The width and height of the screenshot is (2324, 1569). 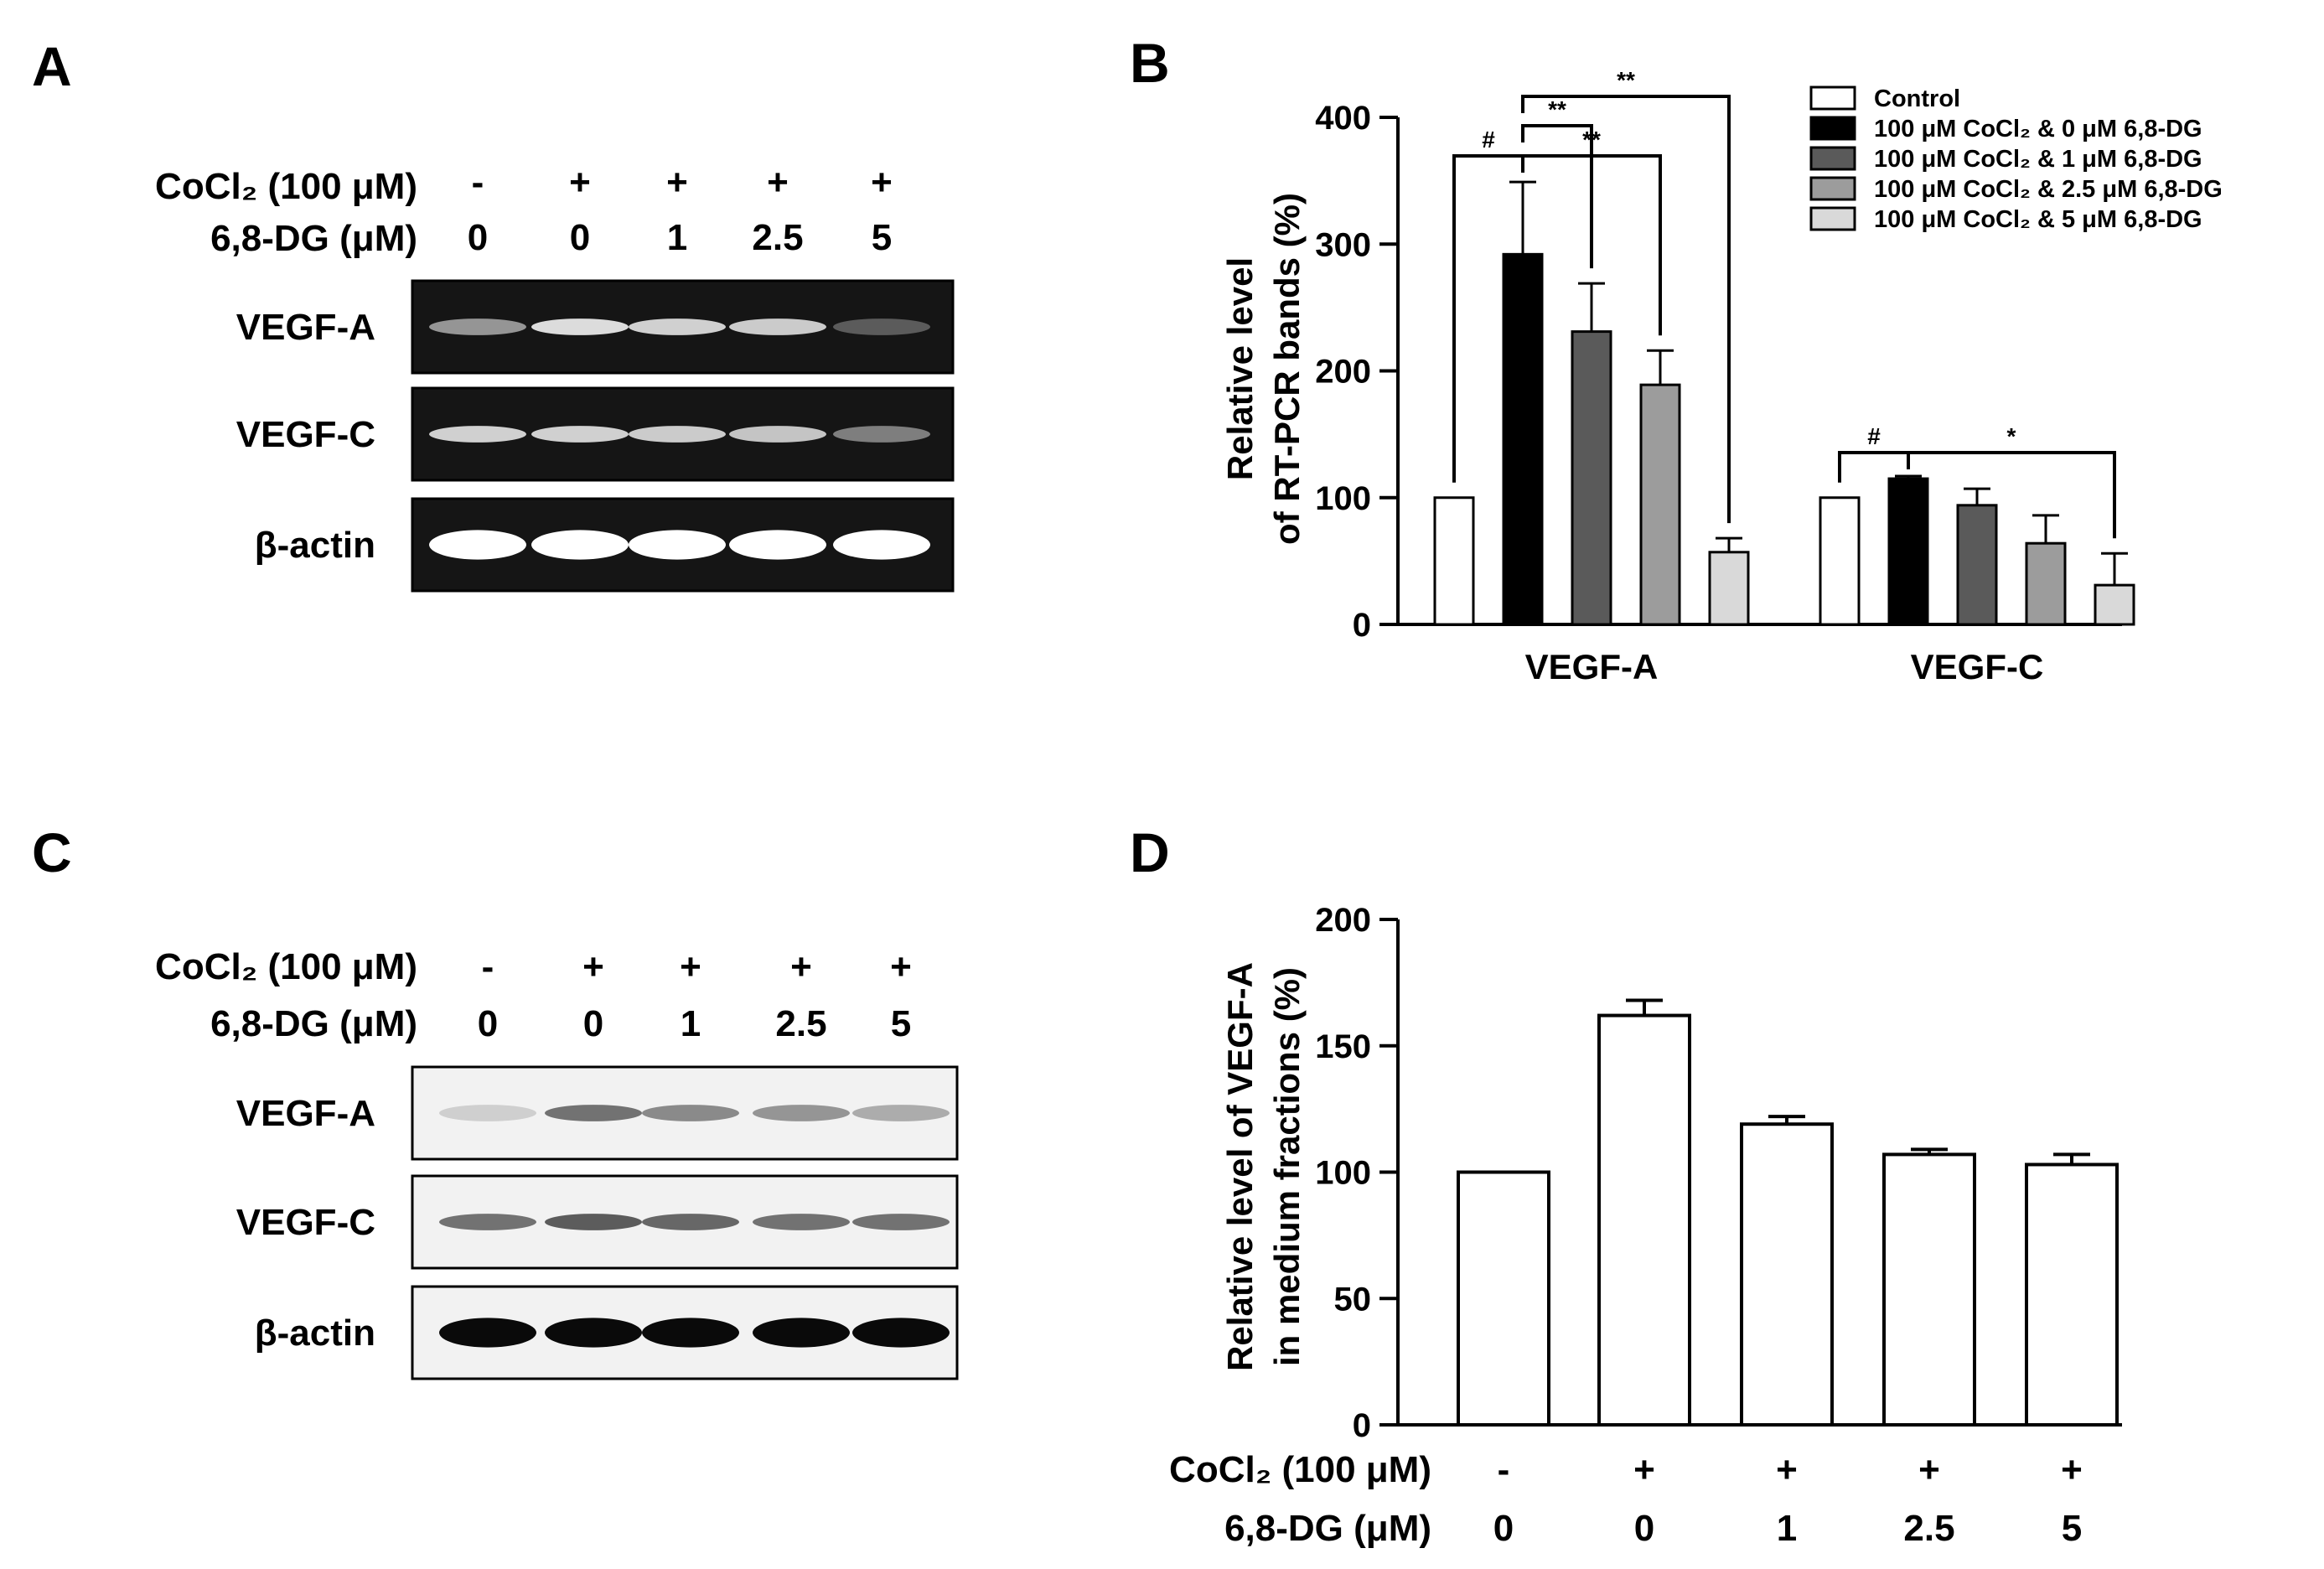 What do you see at coordinates (1343, 1174) in the screenshot?
I see `d-y-tick-label: 100` at bounding box center [1343, 1174].